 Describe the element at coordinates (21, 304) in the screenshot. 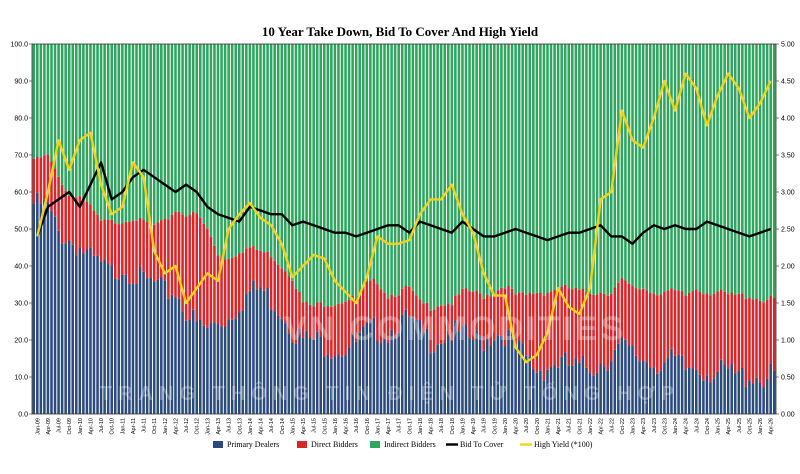

I see `y-tick-label: 30.0` at that location.